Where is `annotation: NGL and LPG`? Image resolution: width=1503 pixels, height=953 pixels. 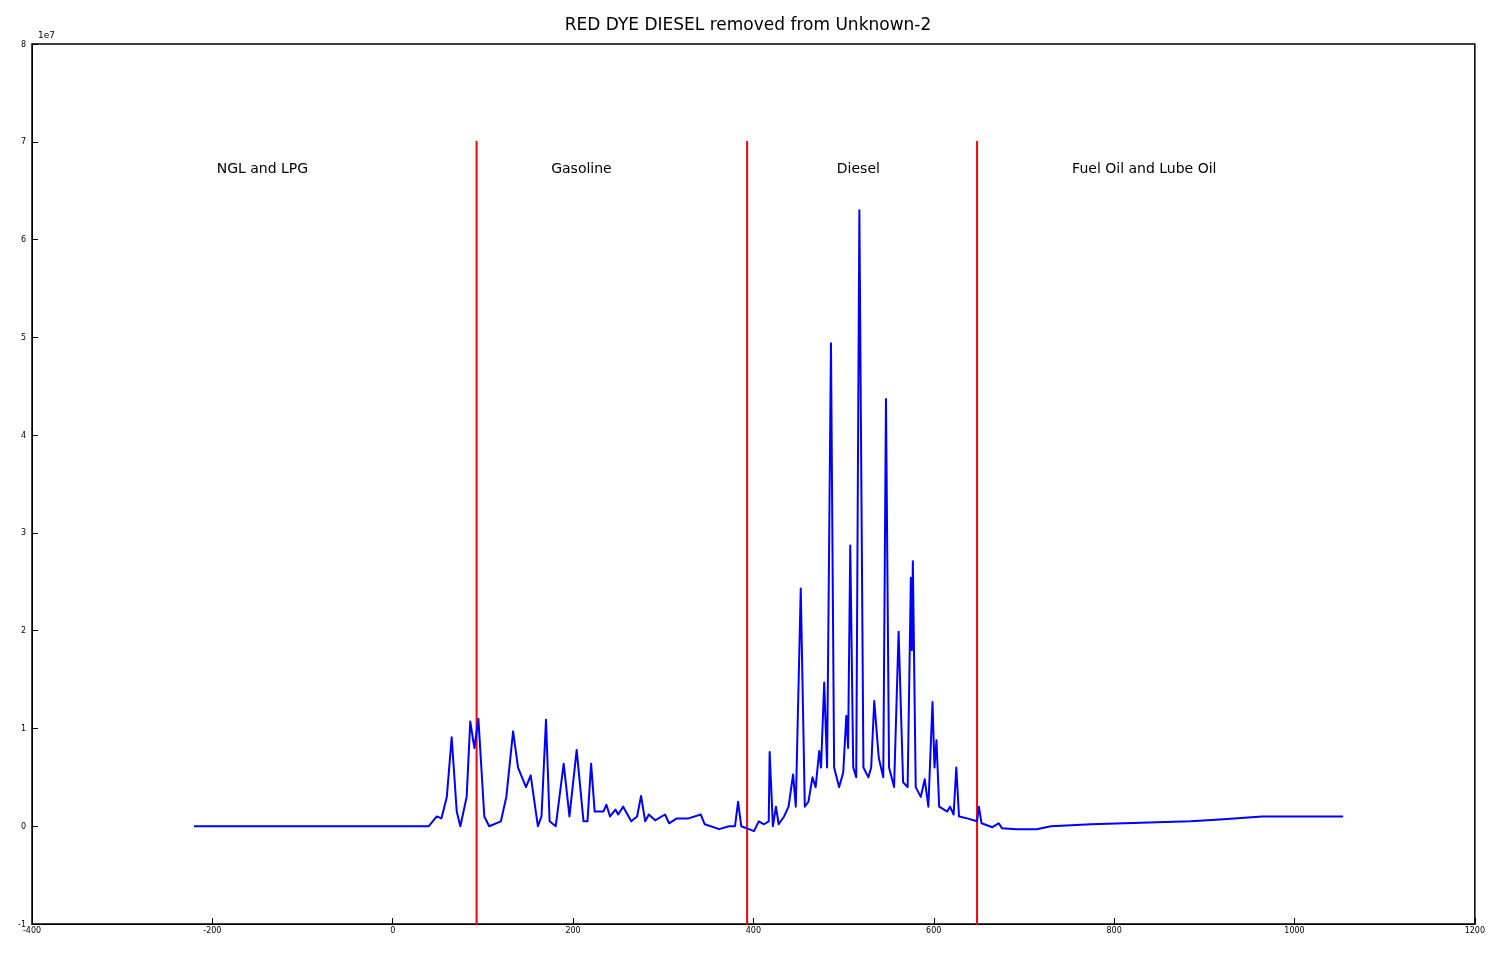
annotation: NGL and LPG is located at coordinates (262, 168).